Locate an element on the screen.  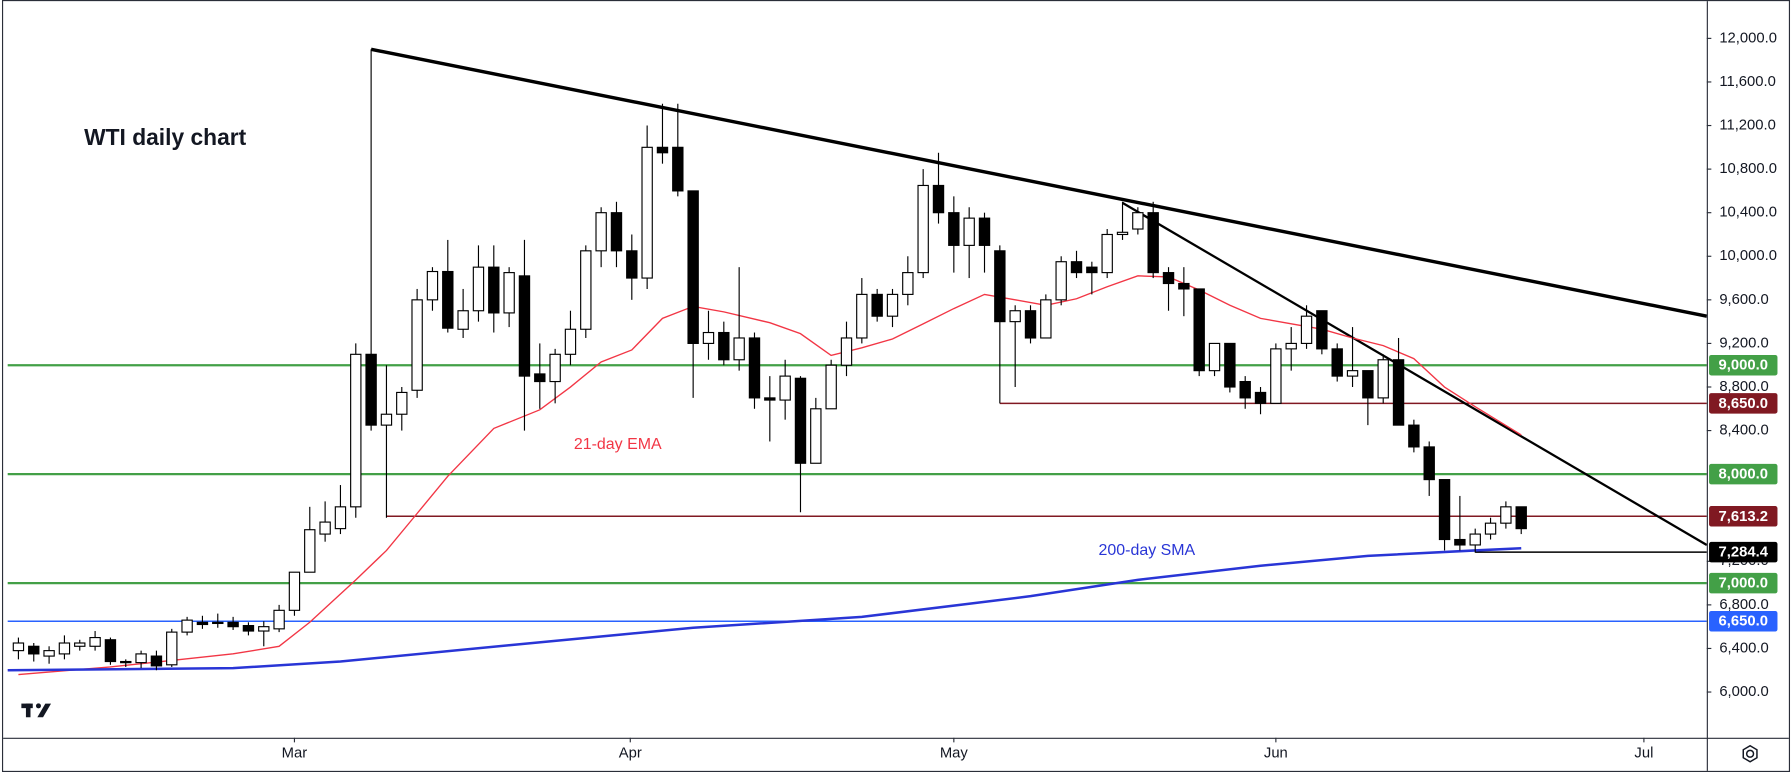
y-tick-label: 11,200.0 is located at coordinates (1747, 125).